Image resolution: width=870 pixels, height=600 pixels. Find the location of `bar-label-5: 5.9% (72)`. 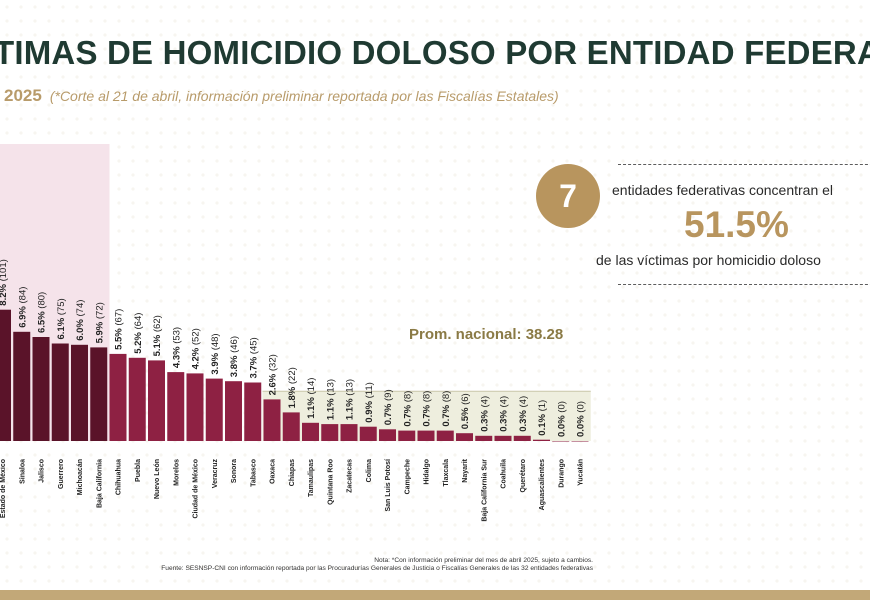

bar-label-5: 5.9% (72) is located at coordinates (99, 322).